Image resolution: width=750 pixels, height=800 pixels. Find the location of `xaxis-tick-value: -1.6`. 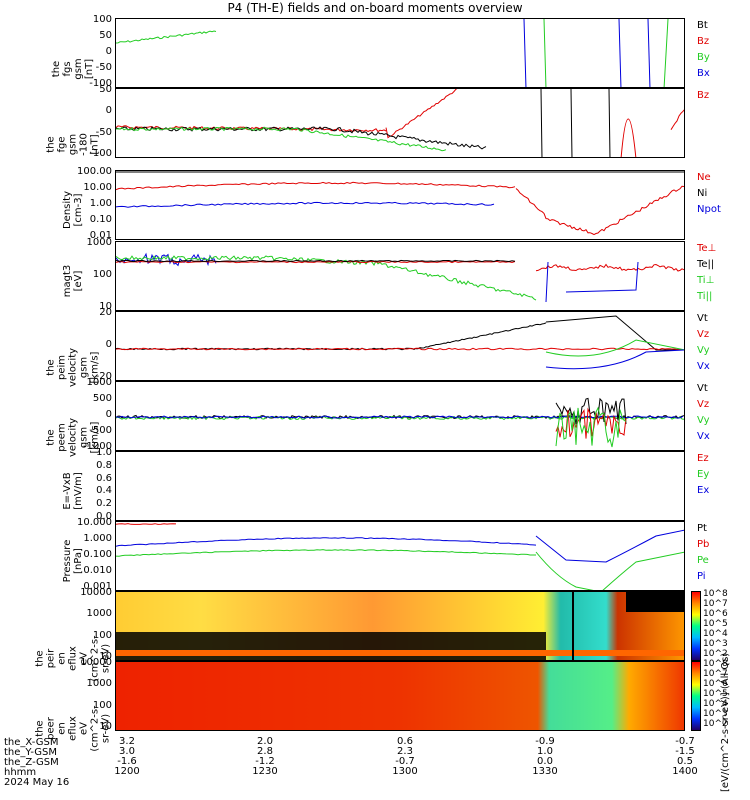

xaxis-tick-value: -1.6 is located at coordinates (127, 761).